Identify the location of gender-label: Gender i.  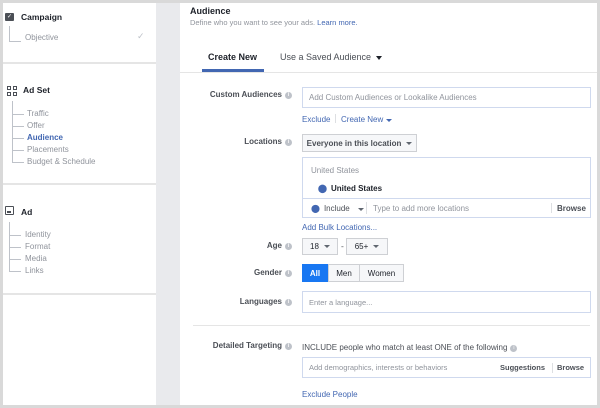
(273, 272).